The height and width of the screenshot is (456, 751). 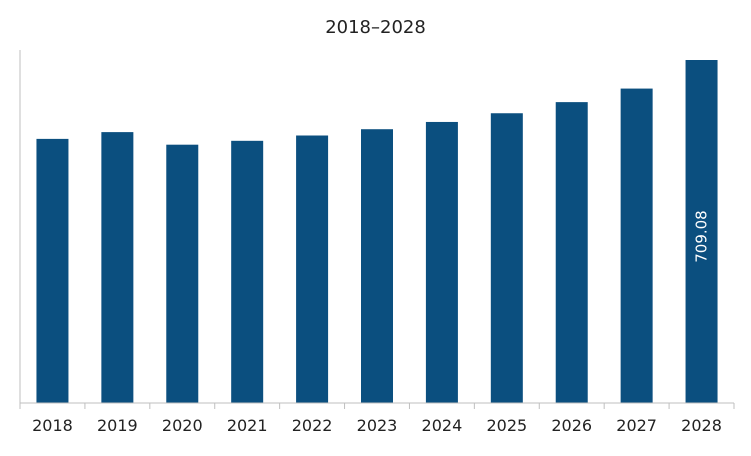 I want to click on bar-2018, so click(x=52, y=271).